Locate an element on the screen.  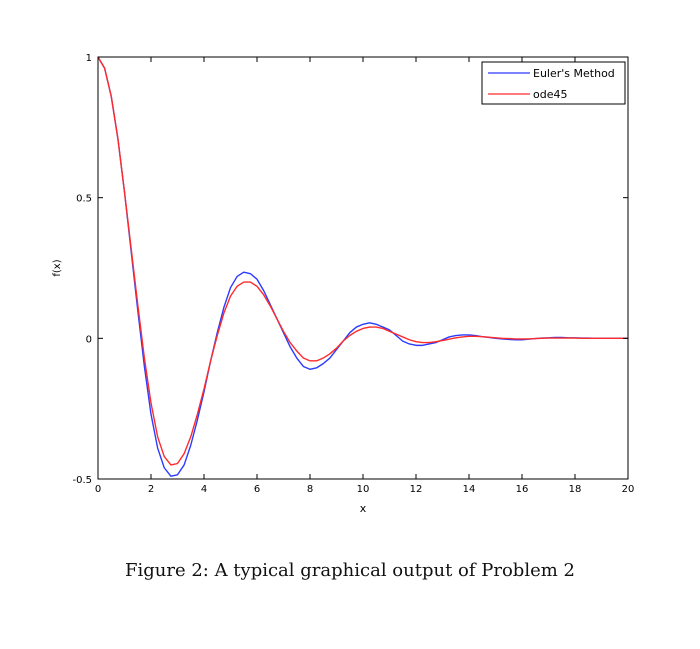
y-tick-label: -0.5 is located at coordinates (82, 480).